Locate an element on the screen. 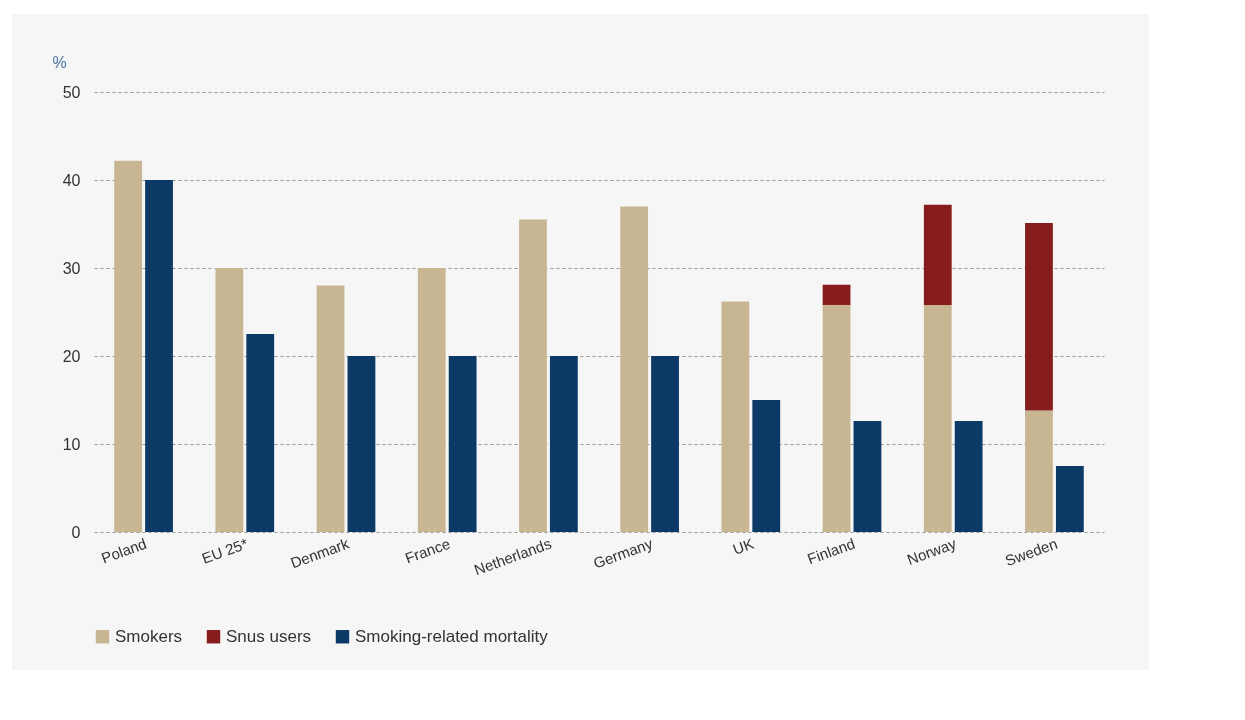 The image size is (1245, 720). x-tick-label: Sweden is located at coordinates (1031, 552).